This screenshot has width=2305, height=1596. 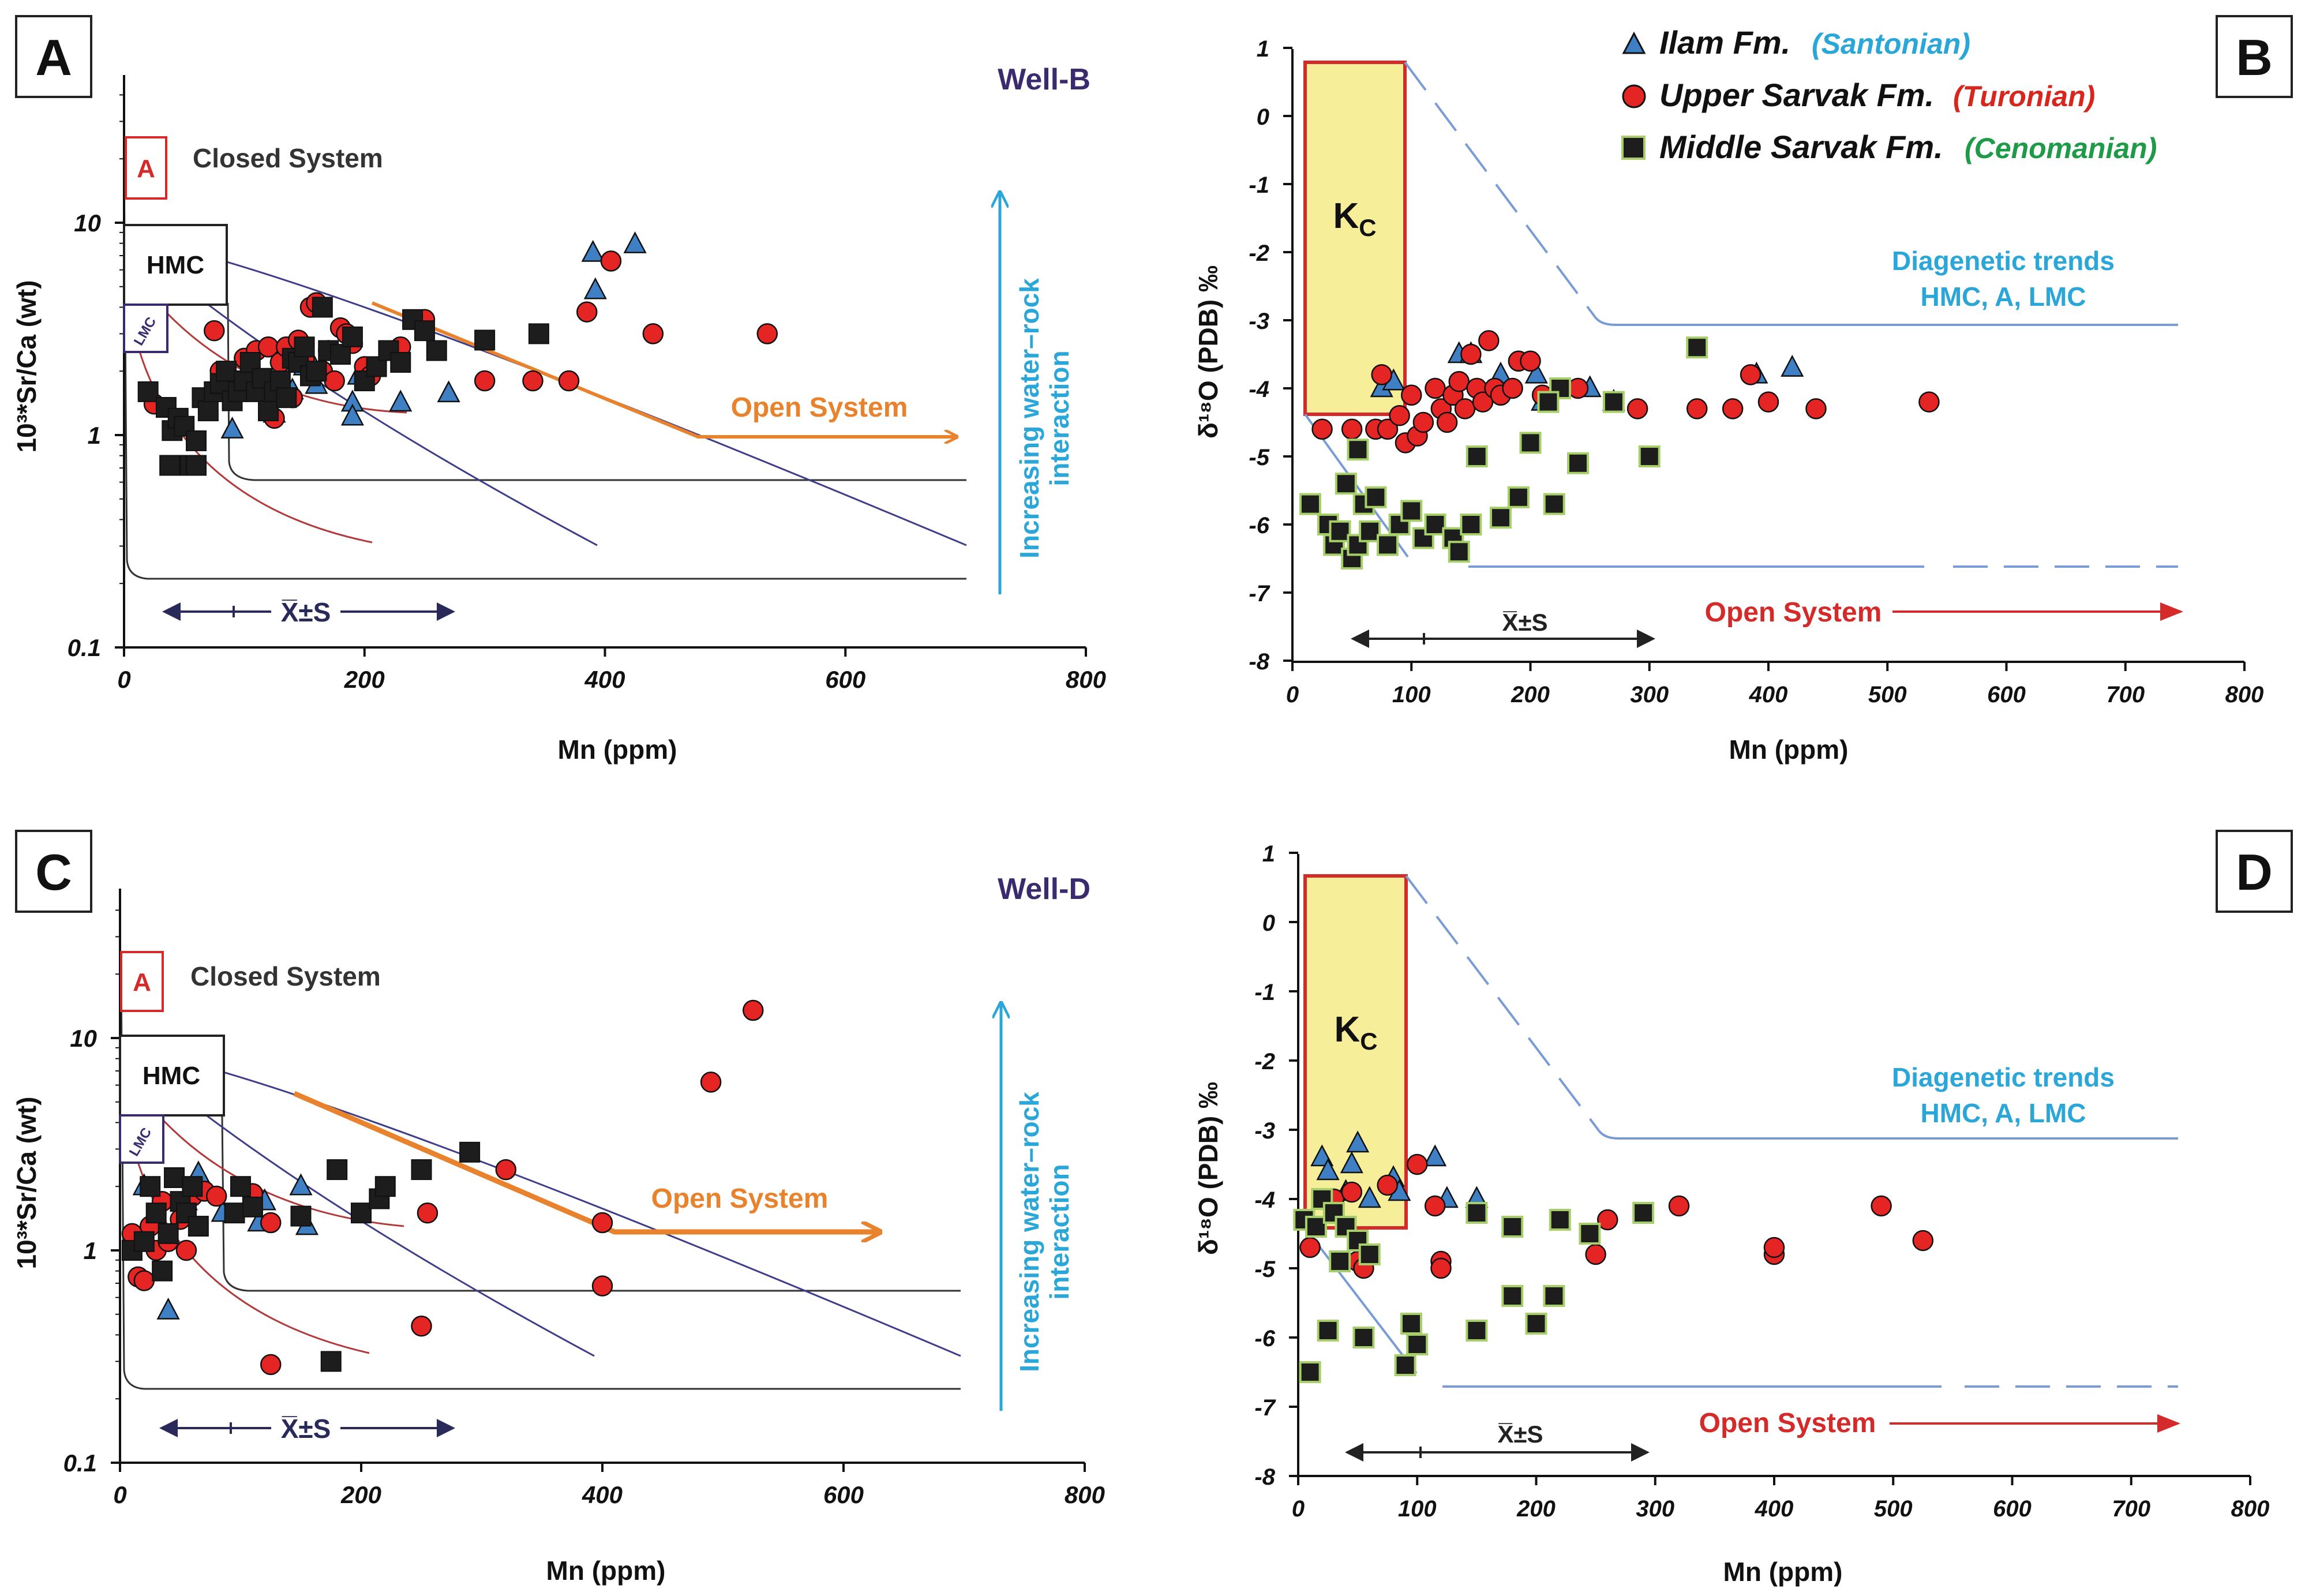 What do you see at coordinates (585, 1161) in the screenshot?
I see `open-system-arrow` at bounding box center [585, 1161].